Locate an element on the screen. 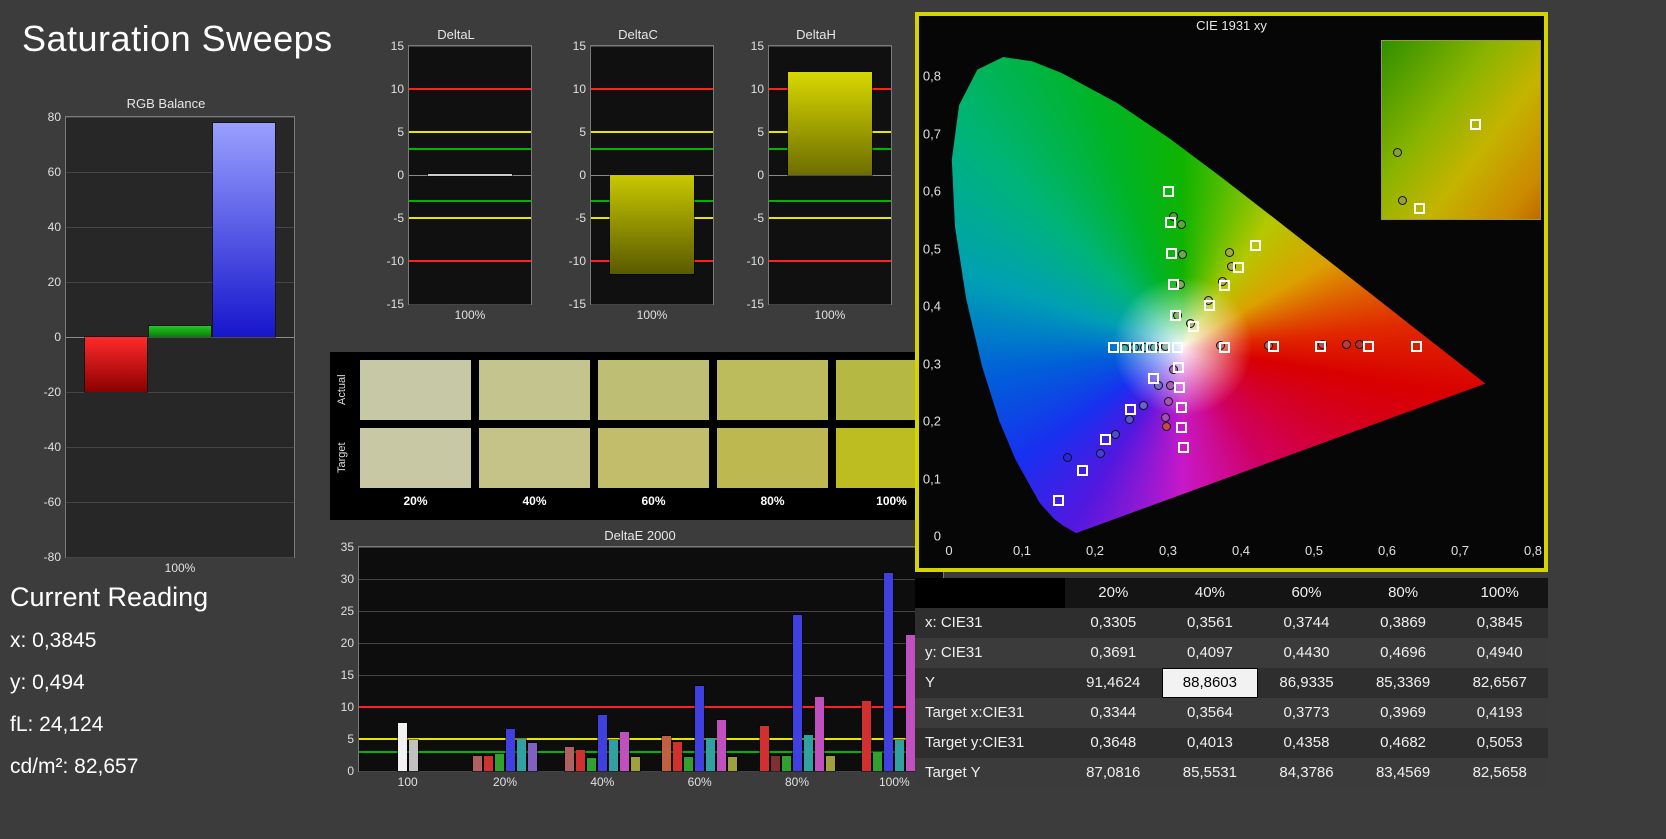  y-axis-tick-label: 0,6 is located at coordinates (931, 191).